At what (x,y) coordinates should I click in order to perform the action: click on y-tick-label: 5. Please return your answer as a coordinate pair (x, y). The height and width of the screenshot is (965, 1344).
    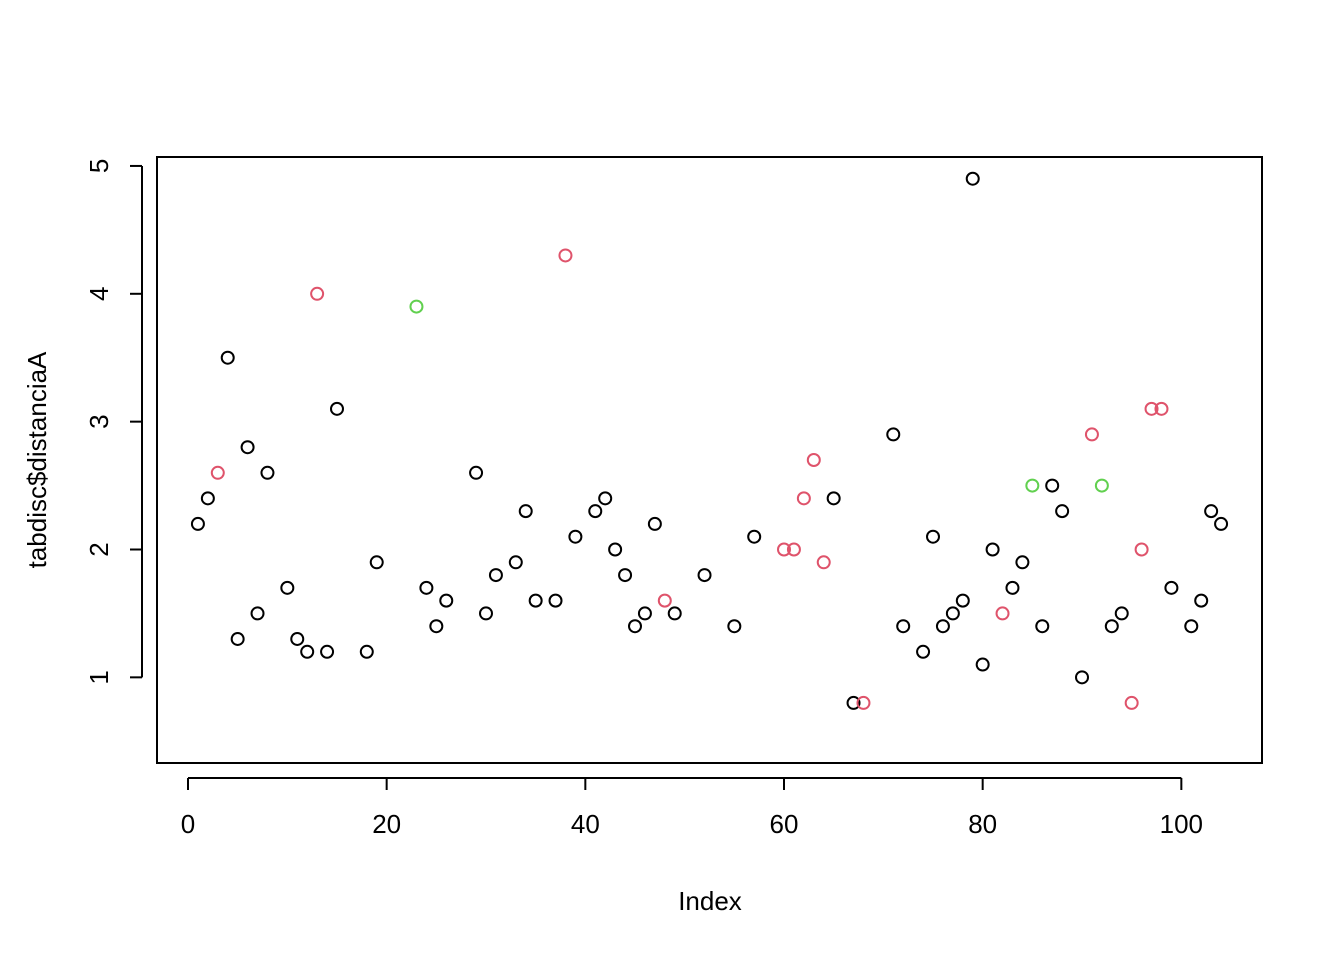
    Looking at the image, I should click on (99, 166).